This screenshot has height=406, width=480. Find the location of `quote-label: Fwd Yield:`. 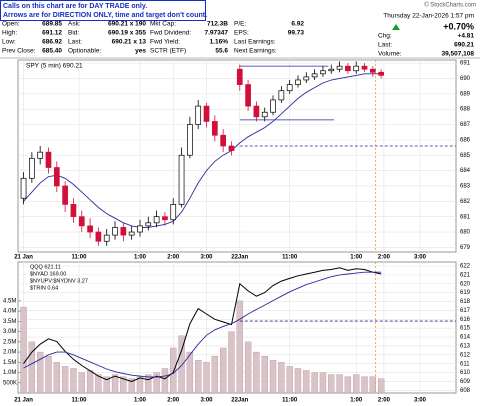

quote-label: Fwd Yield: is located at coordinates (165, 42).